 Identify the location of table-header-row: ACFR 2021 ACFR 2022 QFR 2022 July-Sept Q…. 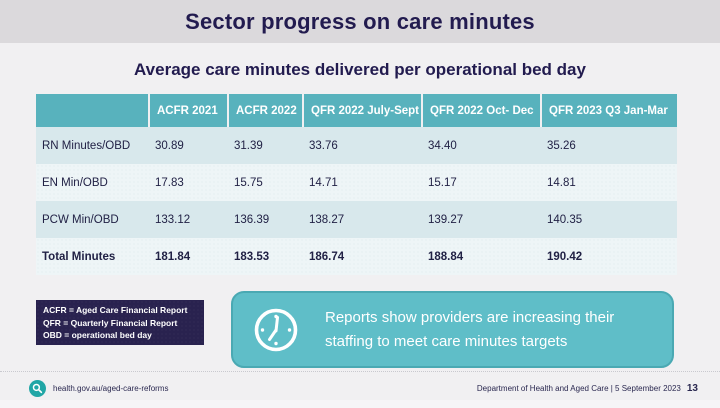
(356, 110).